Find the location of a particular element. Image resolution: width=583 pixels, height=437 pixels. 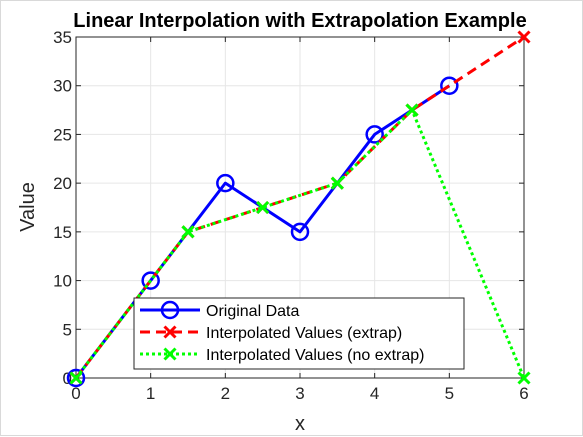

y-tick-label: 35 is located at coordinates (62, 37).